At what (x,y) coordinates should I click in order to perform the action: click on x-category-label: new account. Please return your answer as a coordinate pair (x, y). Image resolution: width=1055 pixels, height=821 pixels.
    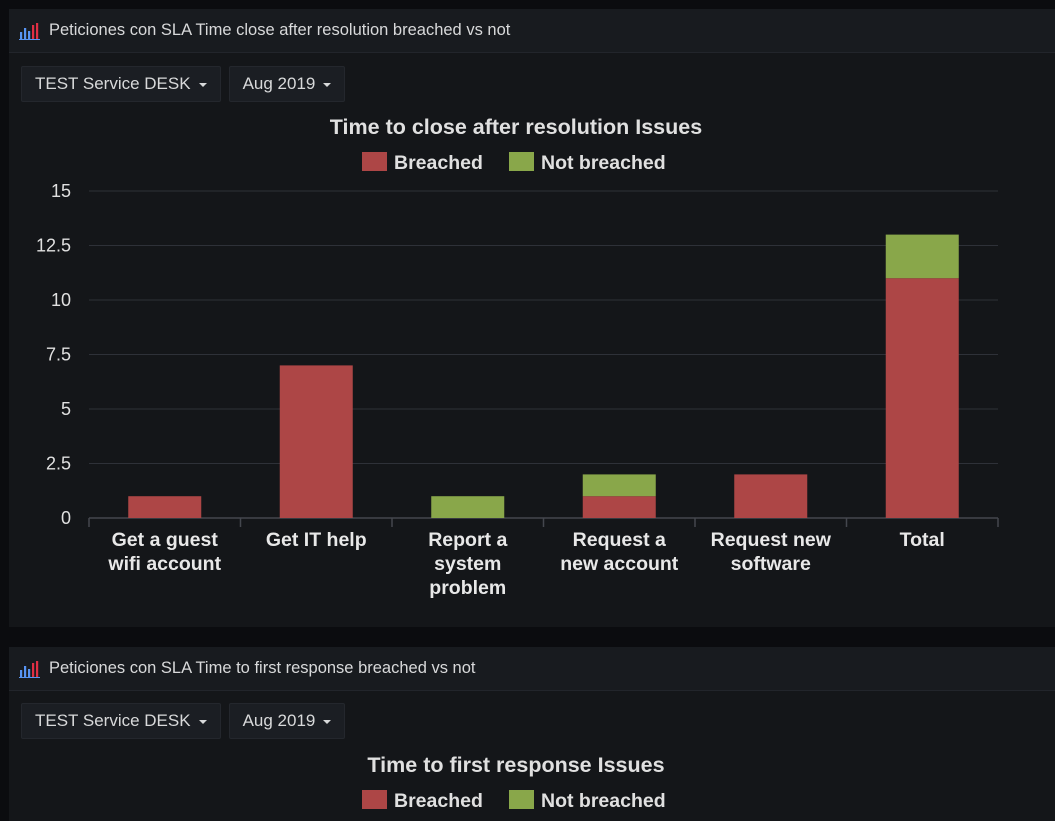
    Looking at the image, I should click on (619, 564).